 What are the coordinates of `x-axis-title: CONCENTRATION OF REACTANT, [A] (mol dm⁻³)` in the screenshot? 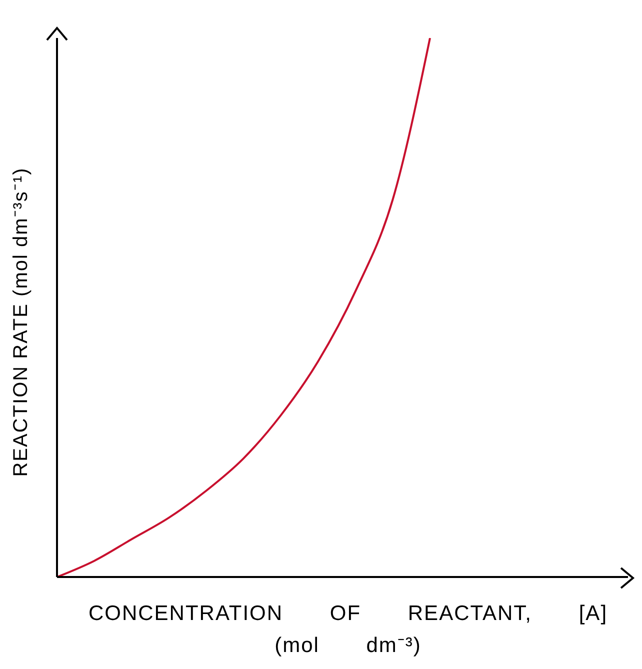 It's located at (348, 630).